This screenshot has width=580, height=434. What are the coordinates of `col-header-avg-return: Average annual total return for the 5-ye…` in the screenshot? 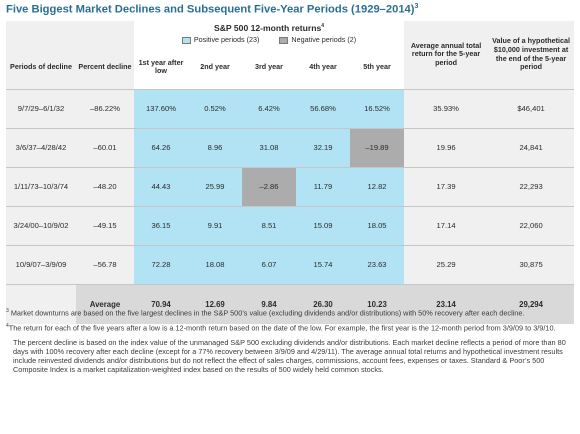 It's located at (446, 55).